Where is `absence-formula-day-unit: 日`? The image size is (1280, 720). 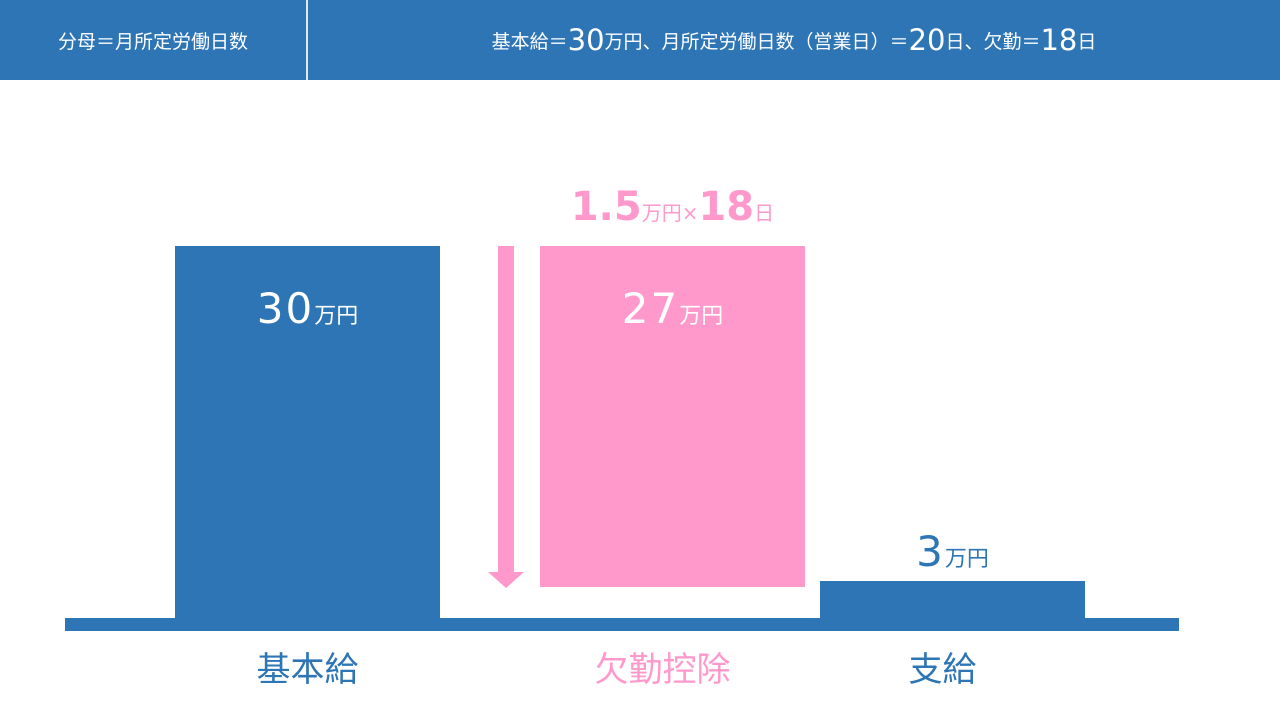 absence-formula-day-unit: 日 is located at coordinates (764, 213).